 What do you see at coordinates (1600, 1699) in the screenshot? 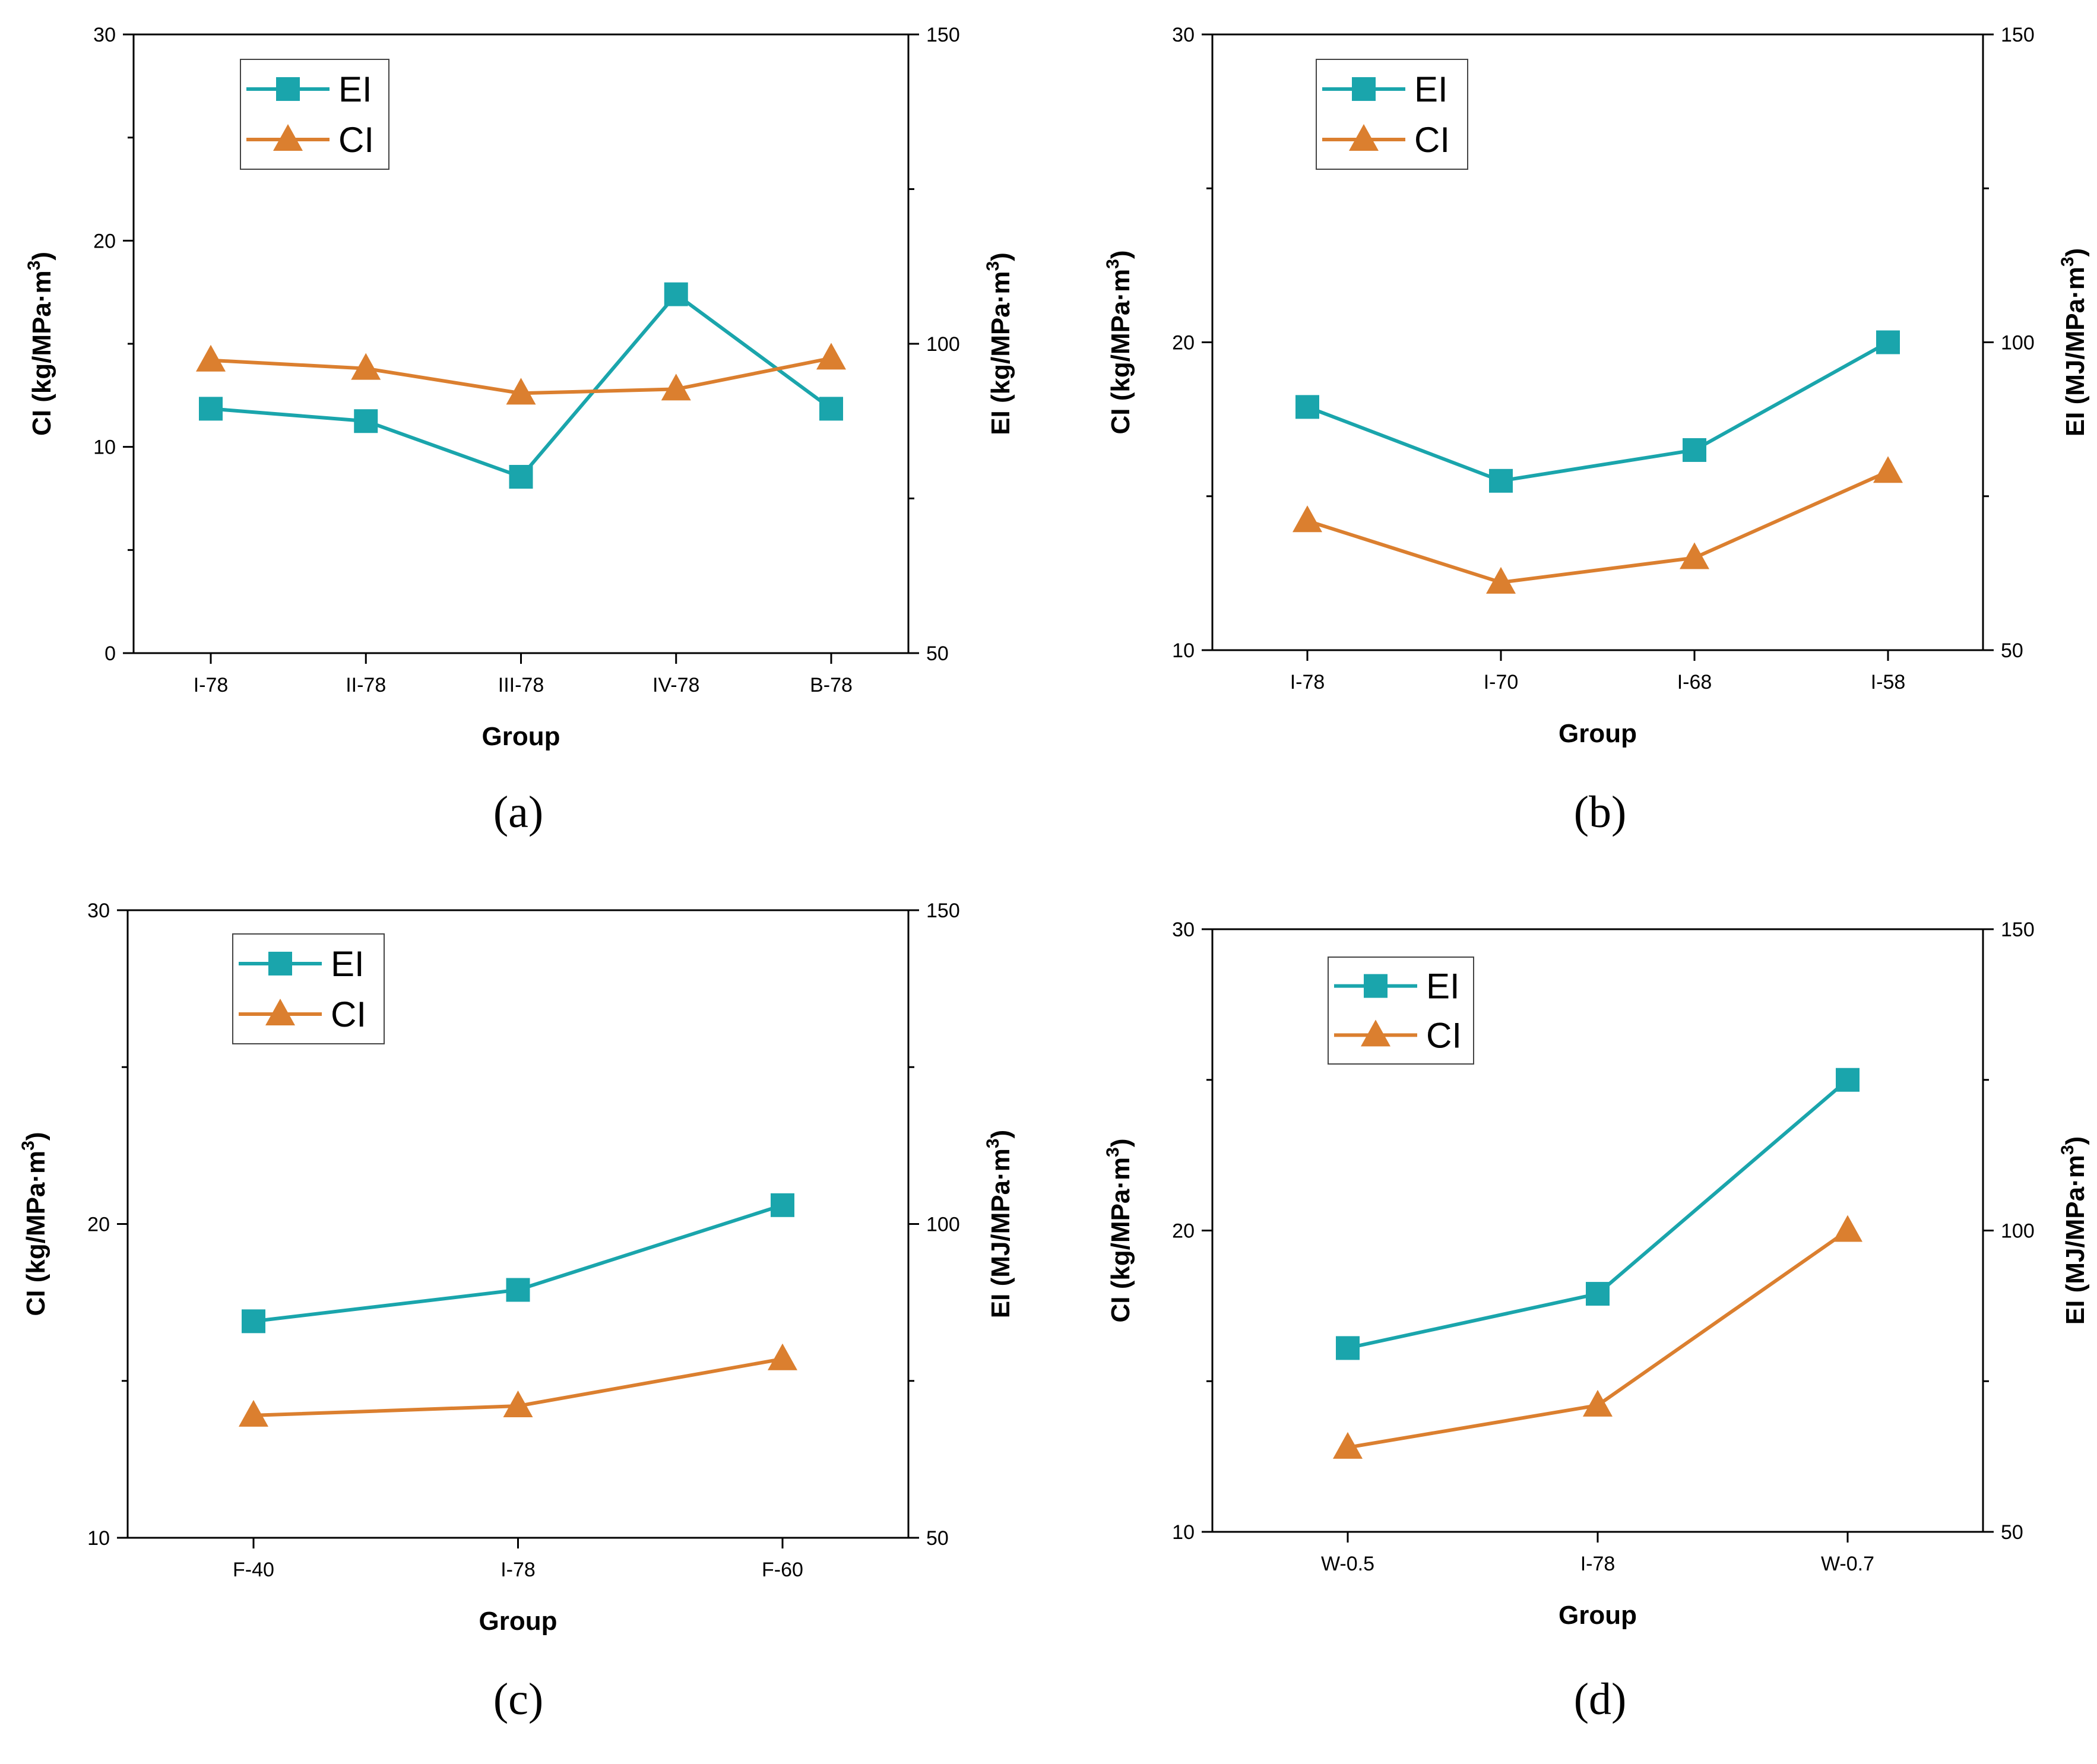
I see `panel-label: (d)` at bounding box center [1600, 1699].